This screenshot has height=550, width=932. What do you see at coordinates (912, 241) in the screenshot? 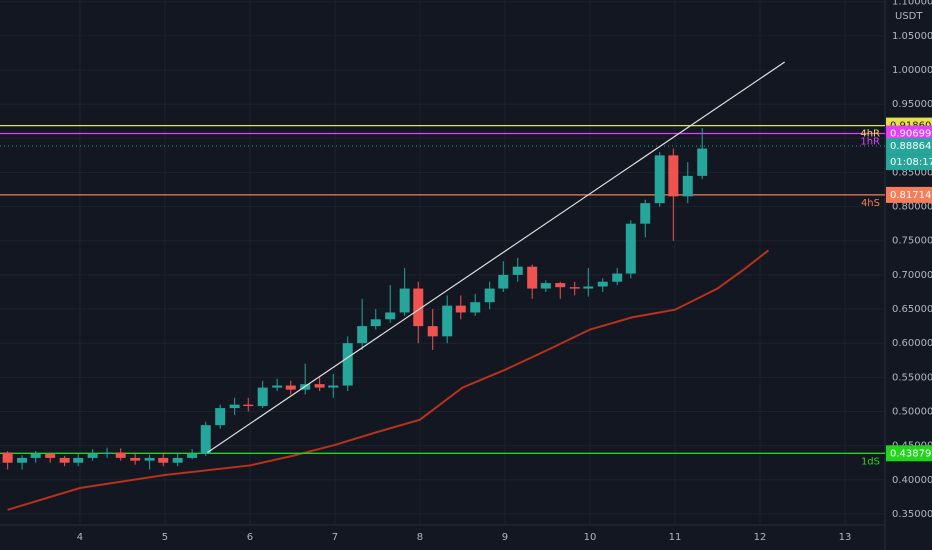
I see `y-tick-label: 0.75000` at bounding box center [912, 241].